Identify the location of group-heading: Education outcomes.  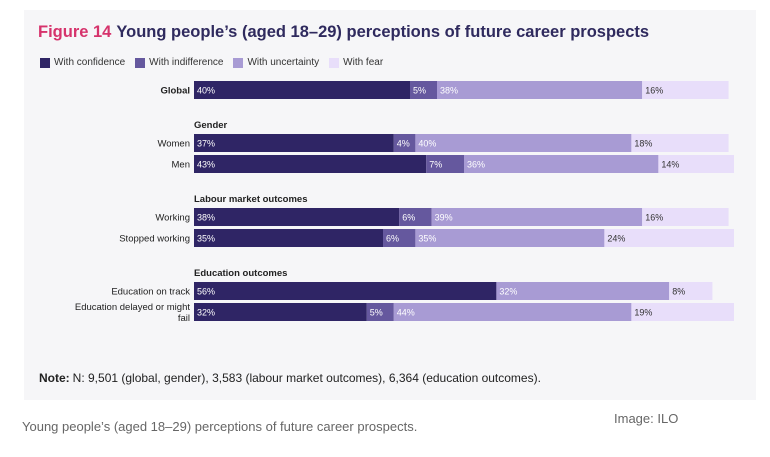
(240, 273).